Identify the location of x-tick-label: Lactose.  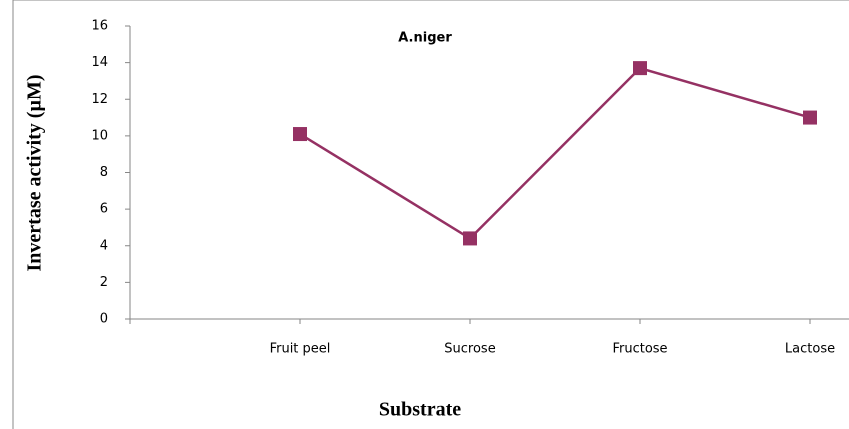
(810, 349).